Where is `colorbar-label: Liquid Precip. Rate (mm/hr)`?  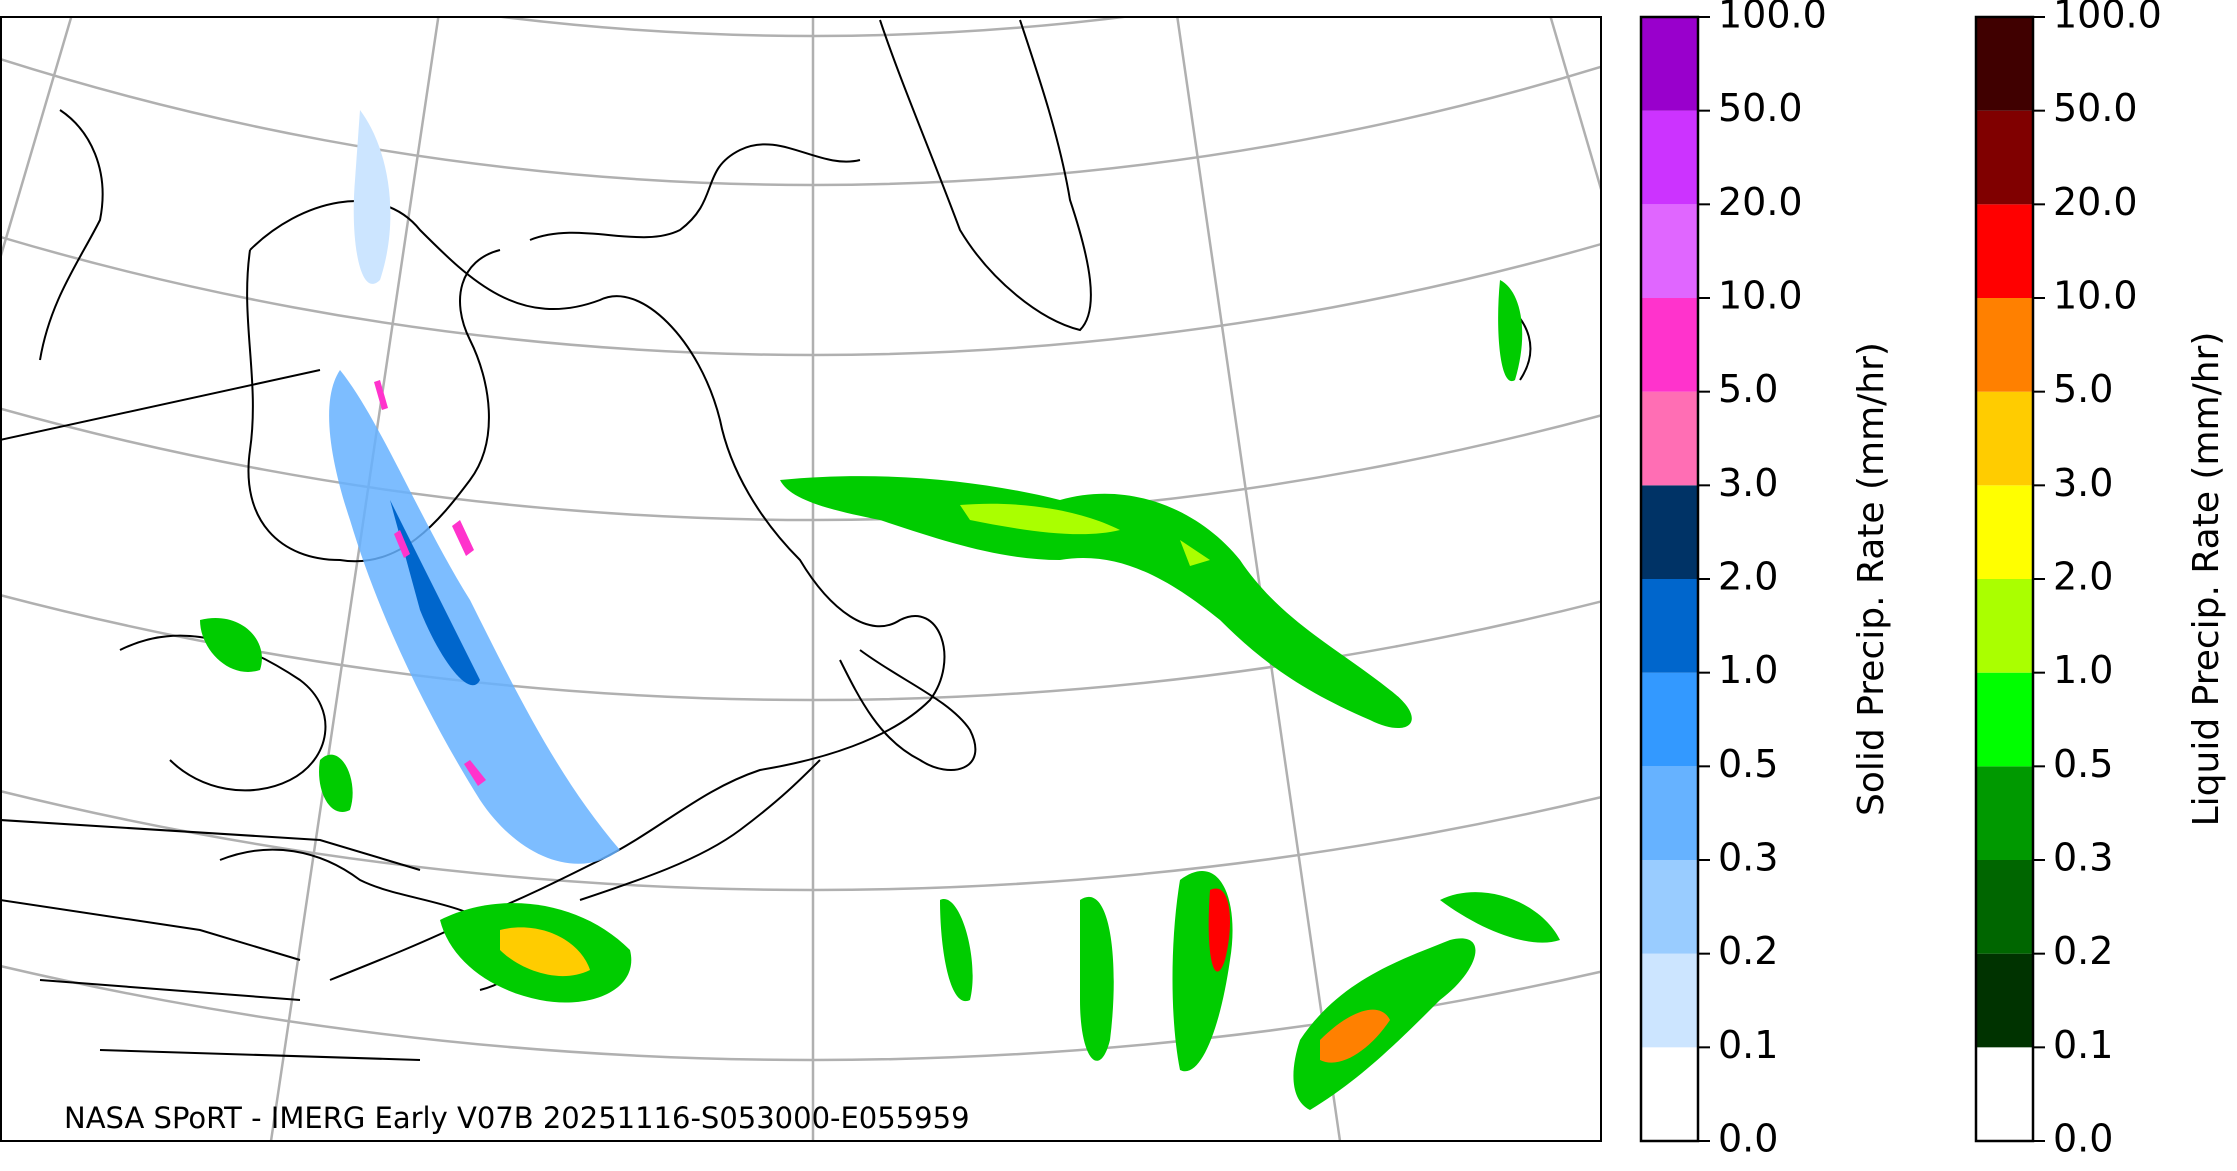
colorbar-label: Liquid Precip. Rate (mm/hr) is located at coordinates (2206, 579).